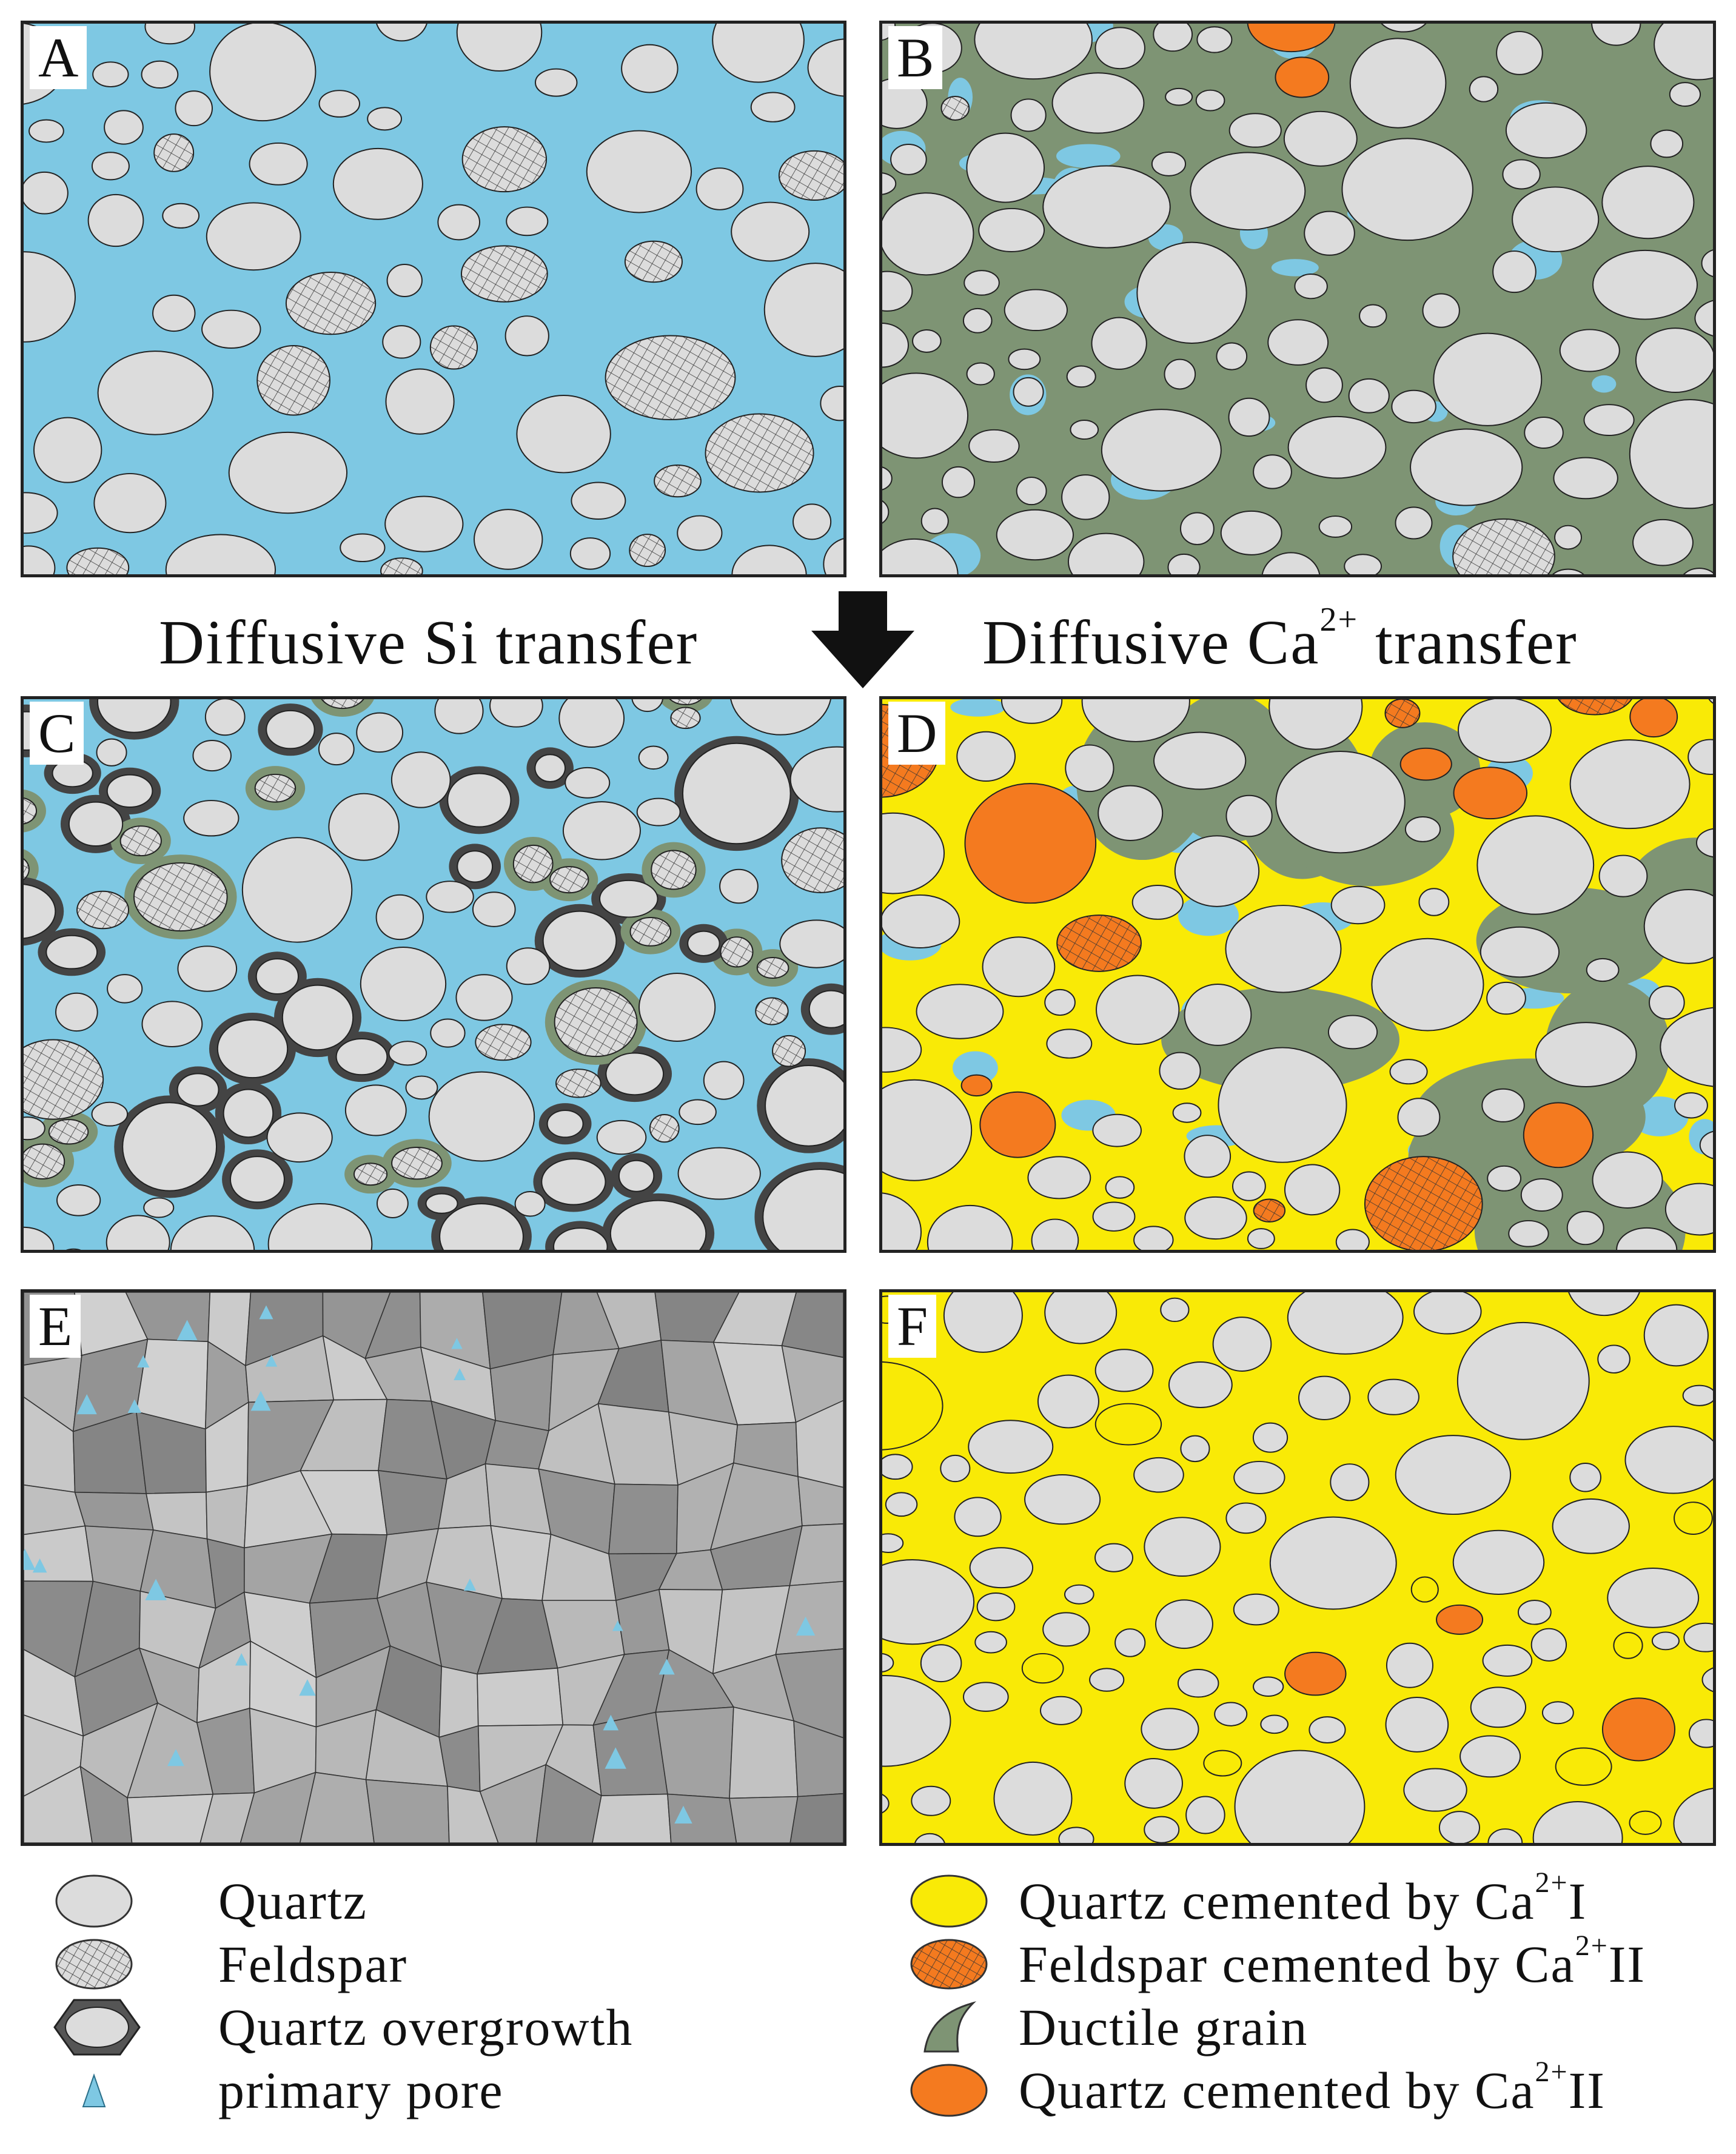 Image resolution: width=1736 pixels, height=2154 pixels. Describe the element at coordinates (1468, 643) in the screenshot. I see `caption-ca-suffix: transfer` at that location.